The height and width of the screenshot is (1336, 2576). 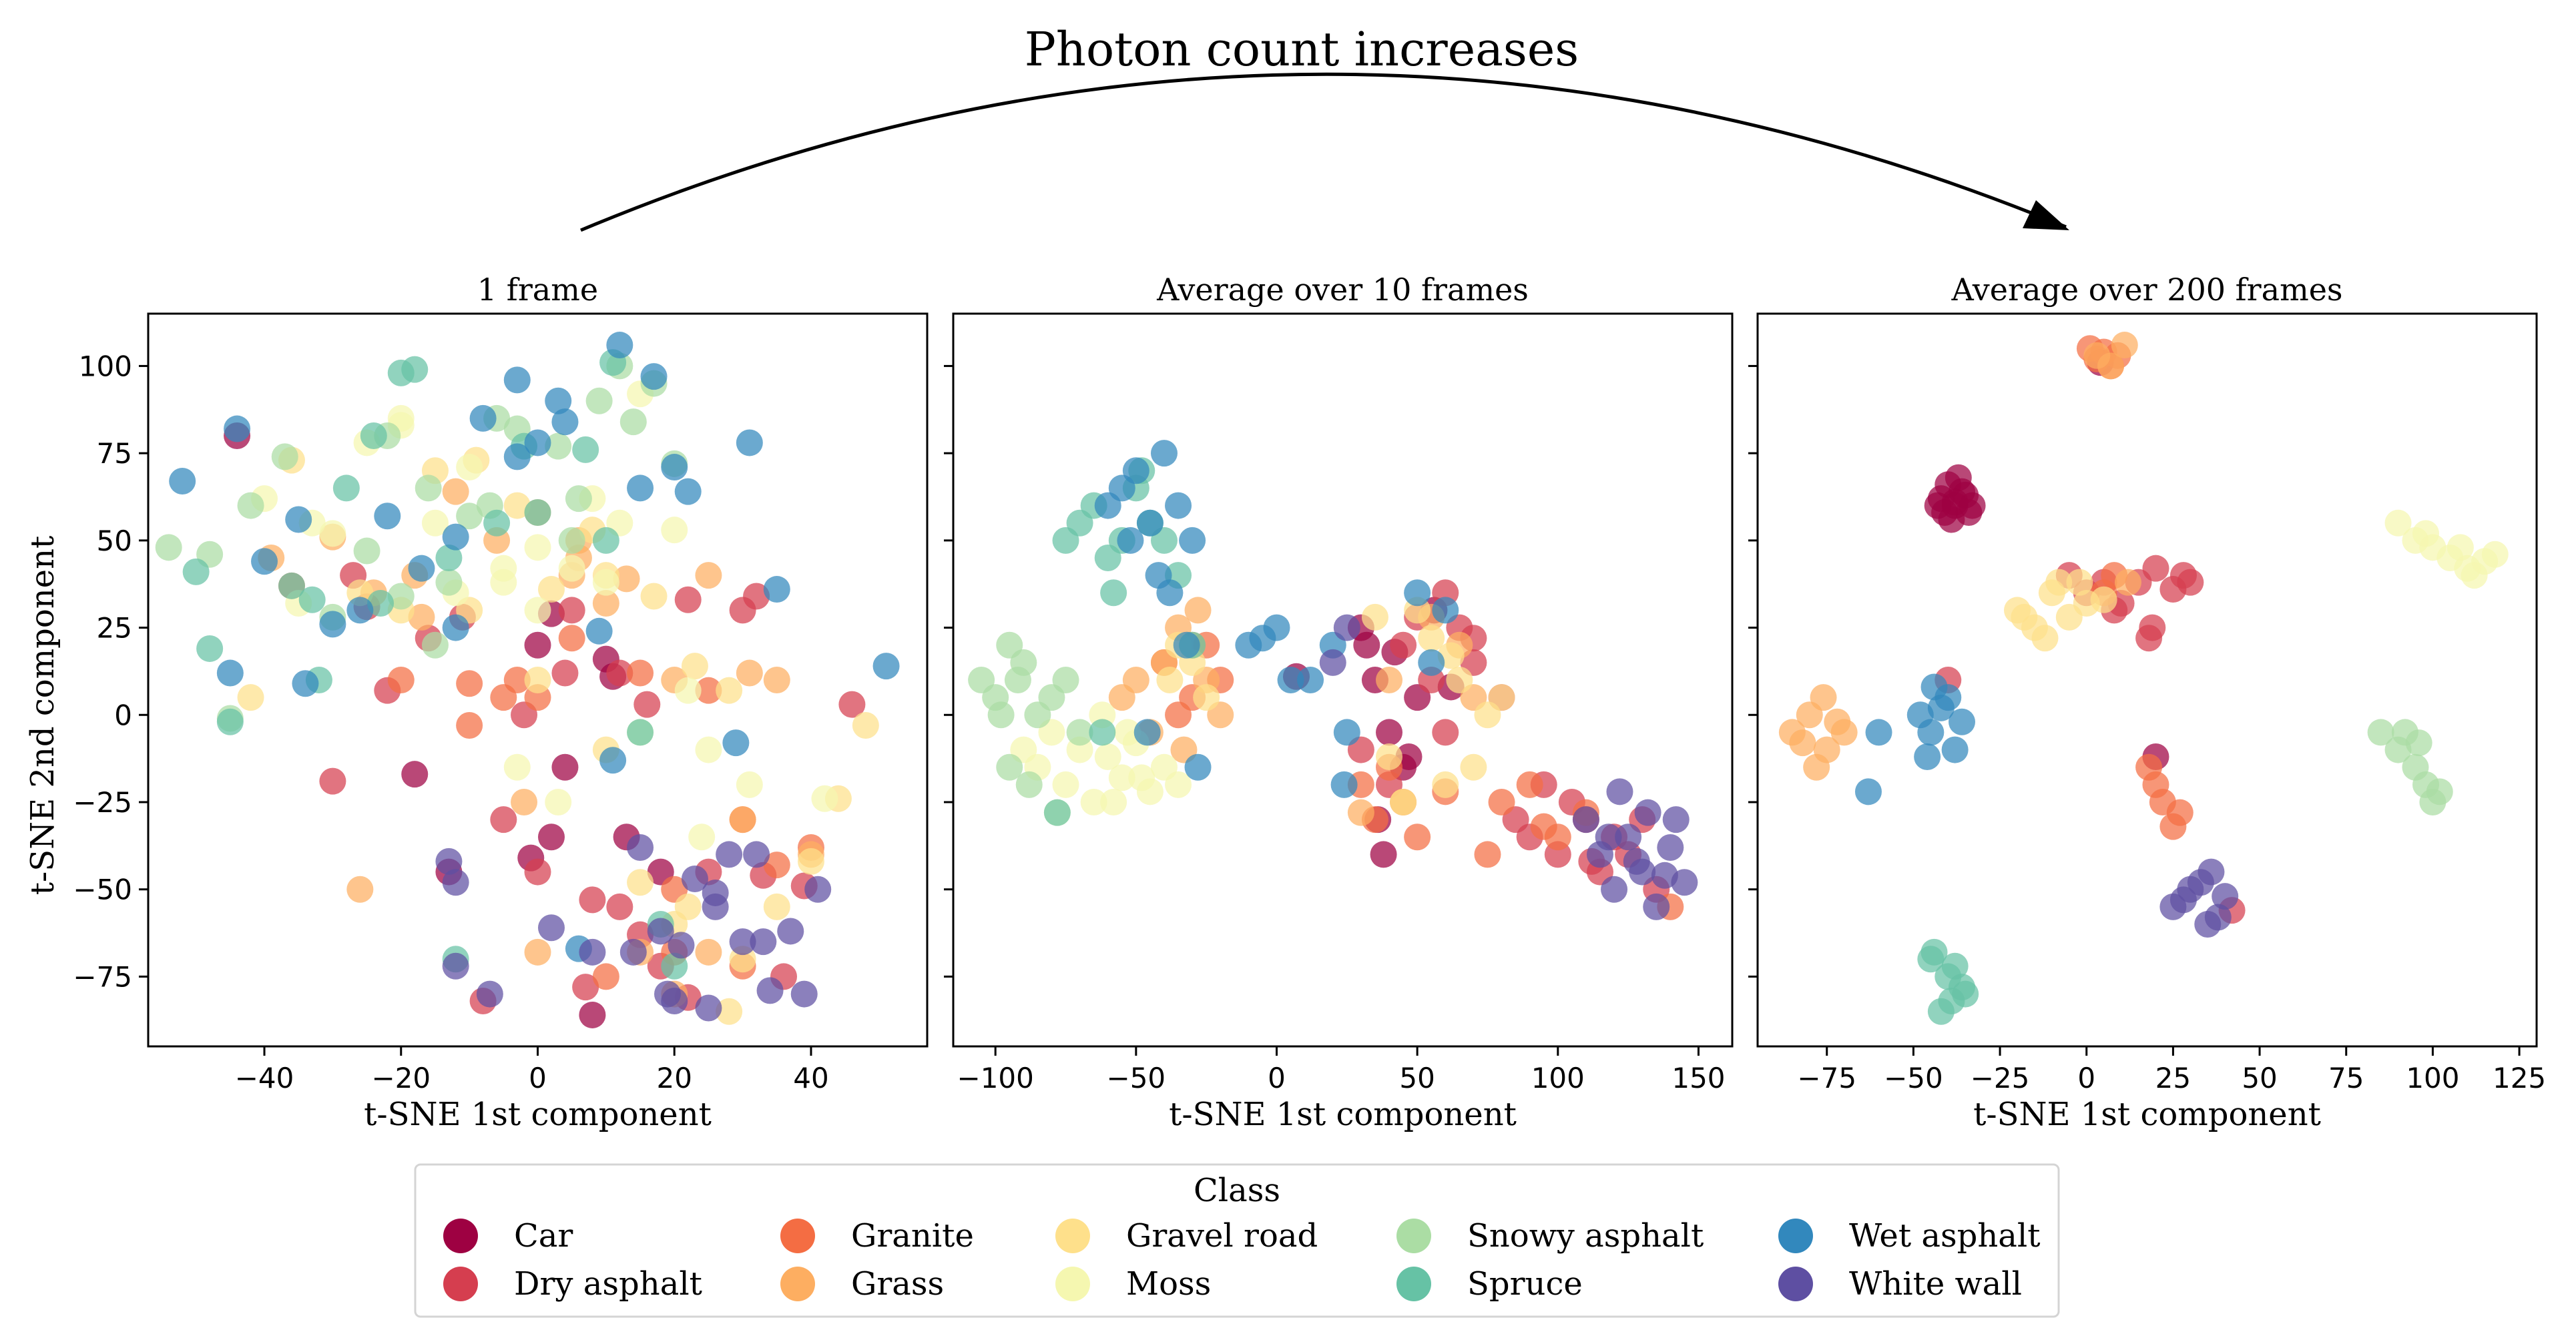 I want to click on y-tick-label: 75, so click(x=114, y=453).